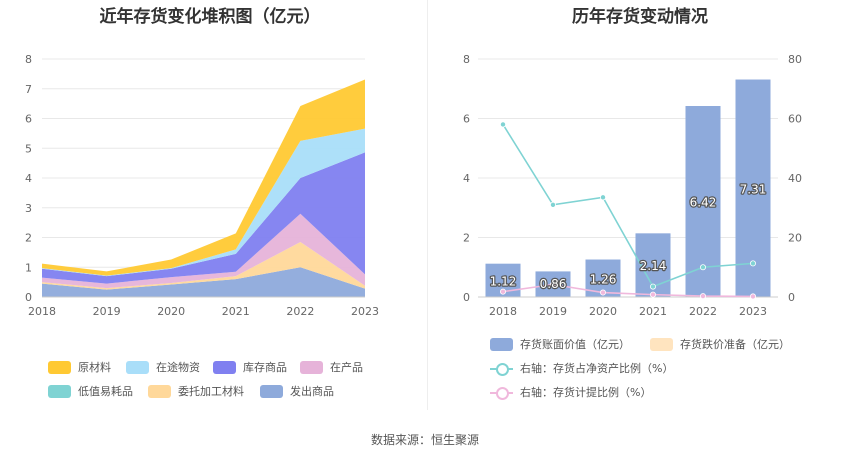  What do you see at coordinates (265, 367) in the screenshot?
I see `legend-label: 库存商品` at bounding box center [265, 367].